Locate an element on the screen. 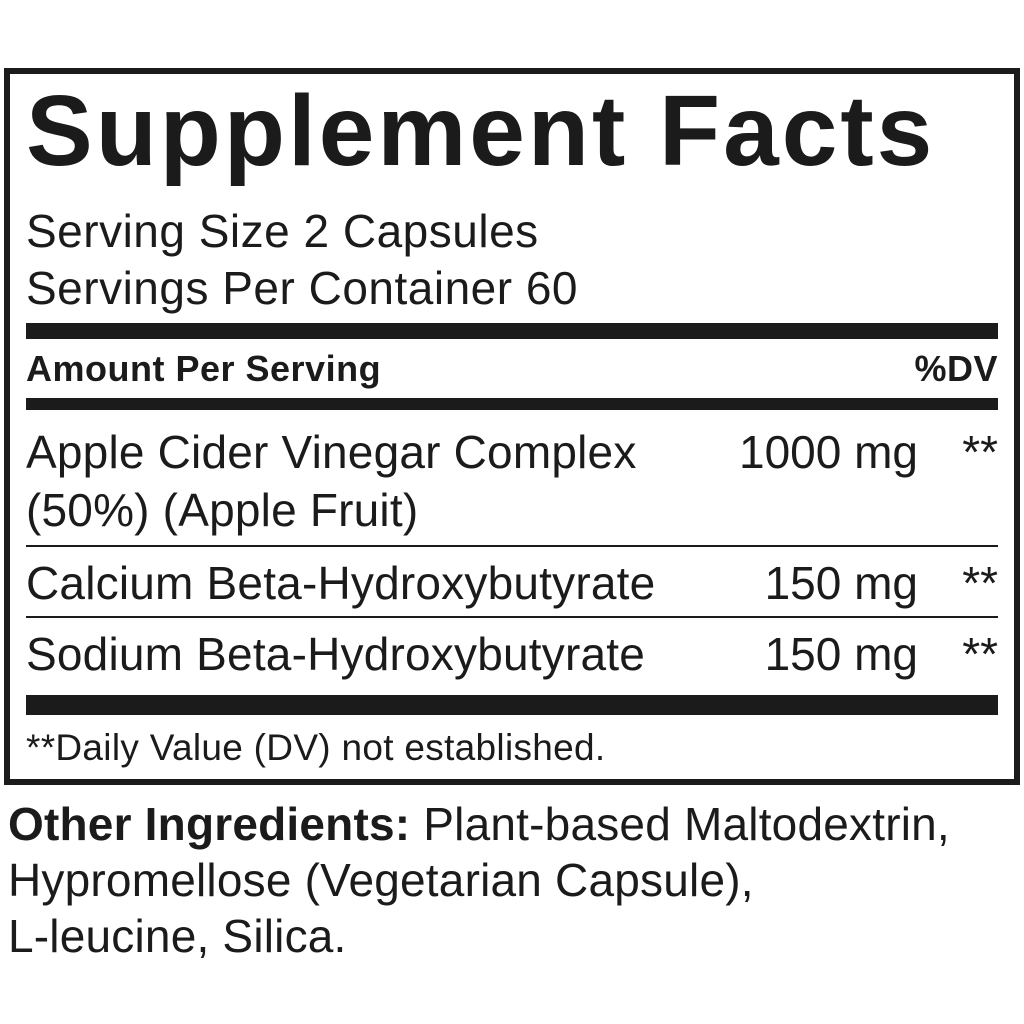 This screenshot has height=1024, width=1024. ingredient-amount: 1000 mg is located at coordinates (828, 452).